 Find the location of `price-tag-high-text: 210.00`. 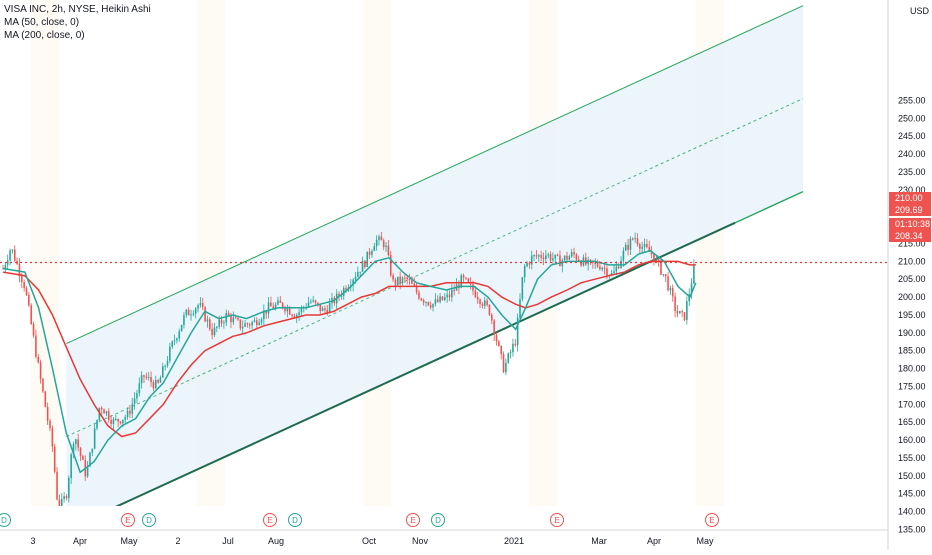

price-tag-high-text: 210.00 is located at coordinates (909, 198).